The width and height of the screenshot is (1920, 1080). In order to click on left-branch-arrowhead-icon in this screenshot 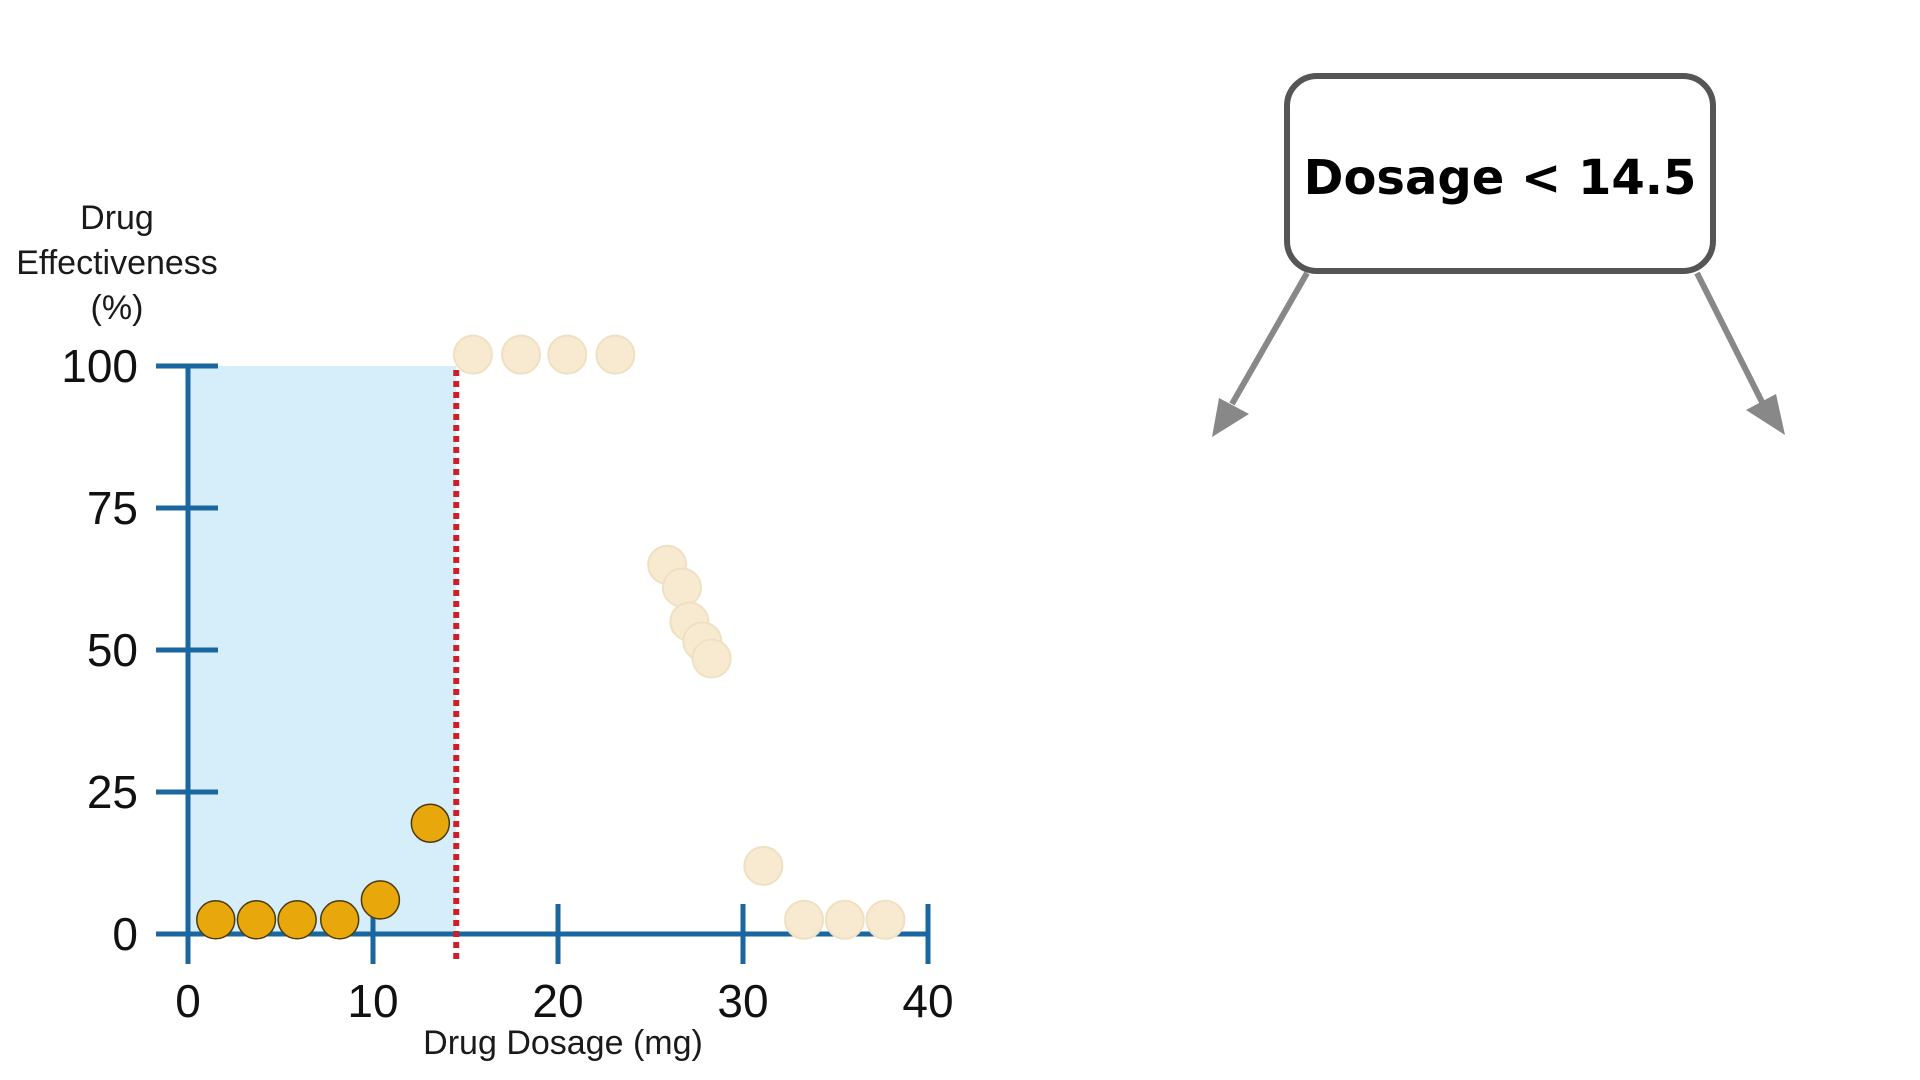, I will do `click(1230, 417)`.